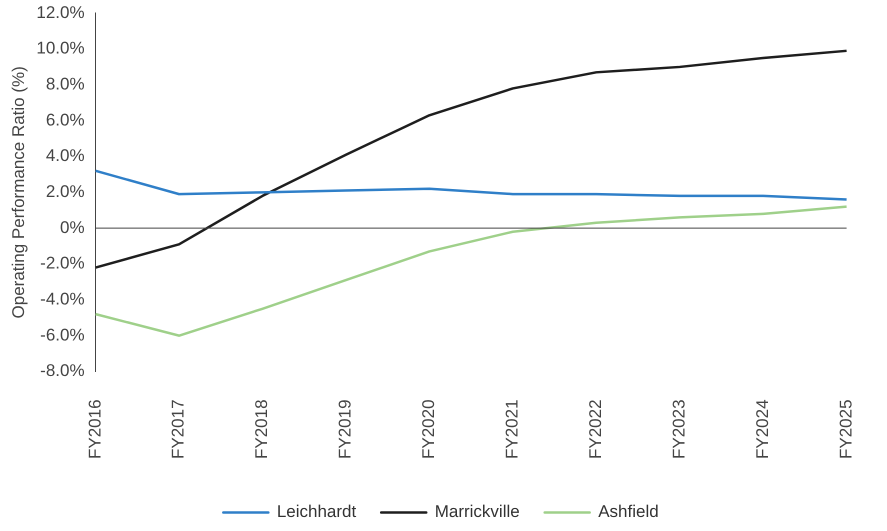 This screenshot has height=531, width=887. I want to click on y-axis-title: Operating Performance Ratio (%), so click(18, 192).